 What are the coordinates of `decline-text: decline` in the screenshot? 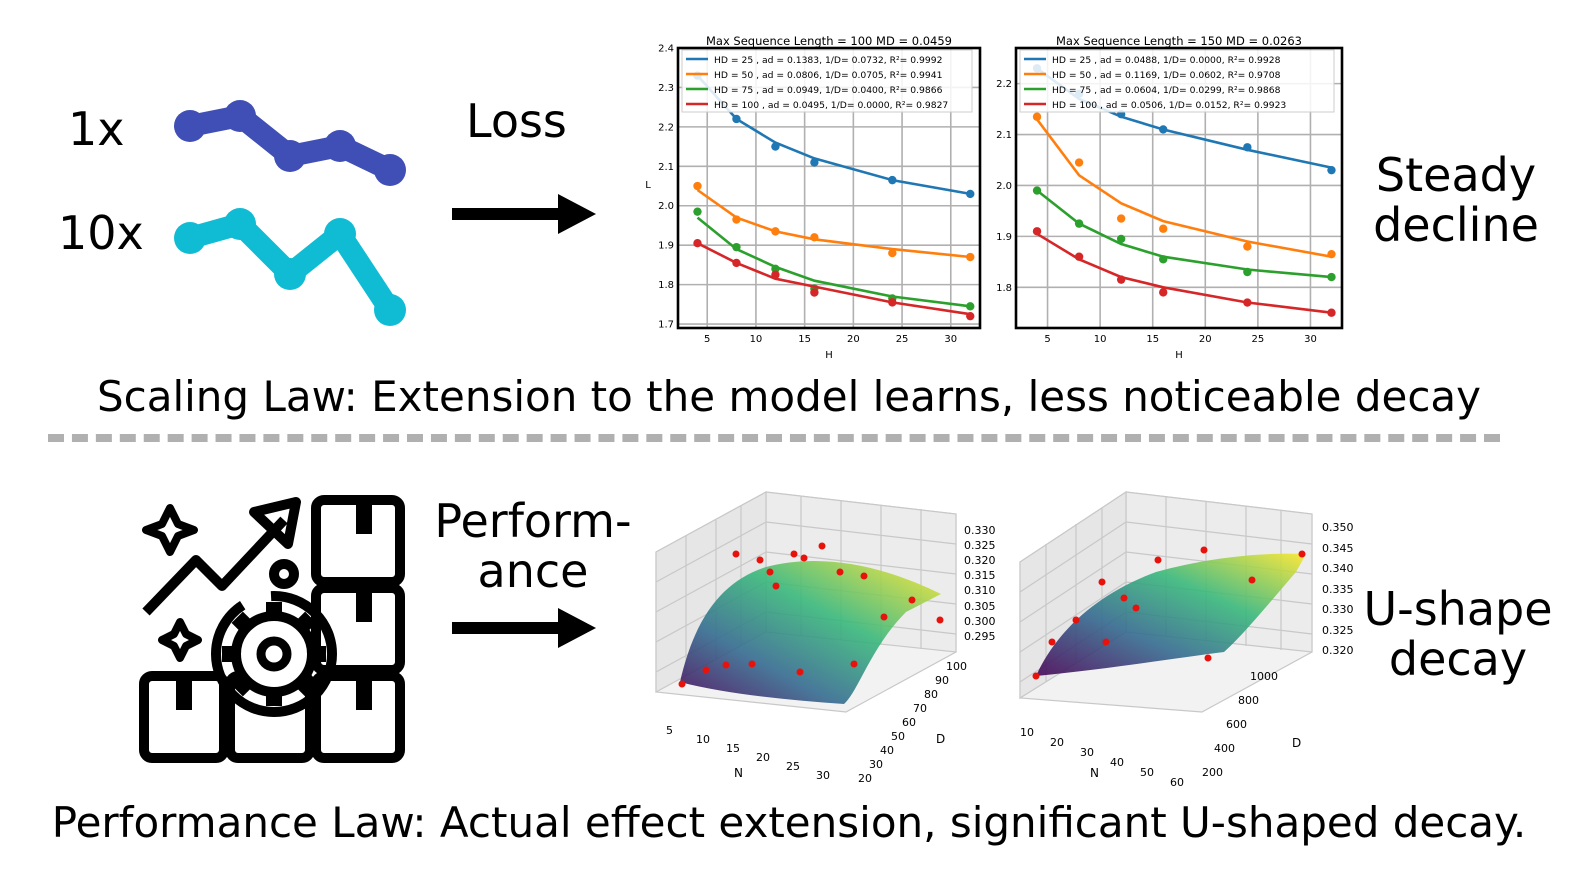 It's located at (1456, 225).